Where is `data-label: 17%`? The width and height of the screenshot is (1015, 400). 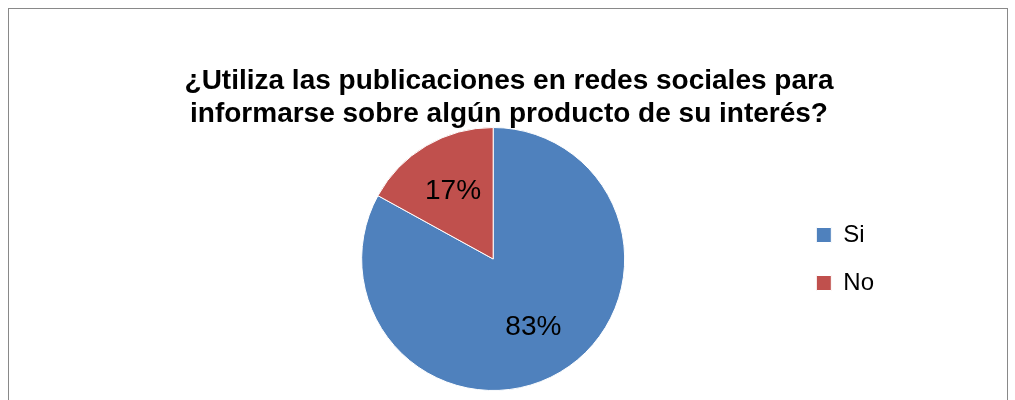 data-label: 17% is located at coordinates (453, 189).